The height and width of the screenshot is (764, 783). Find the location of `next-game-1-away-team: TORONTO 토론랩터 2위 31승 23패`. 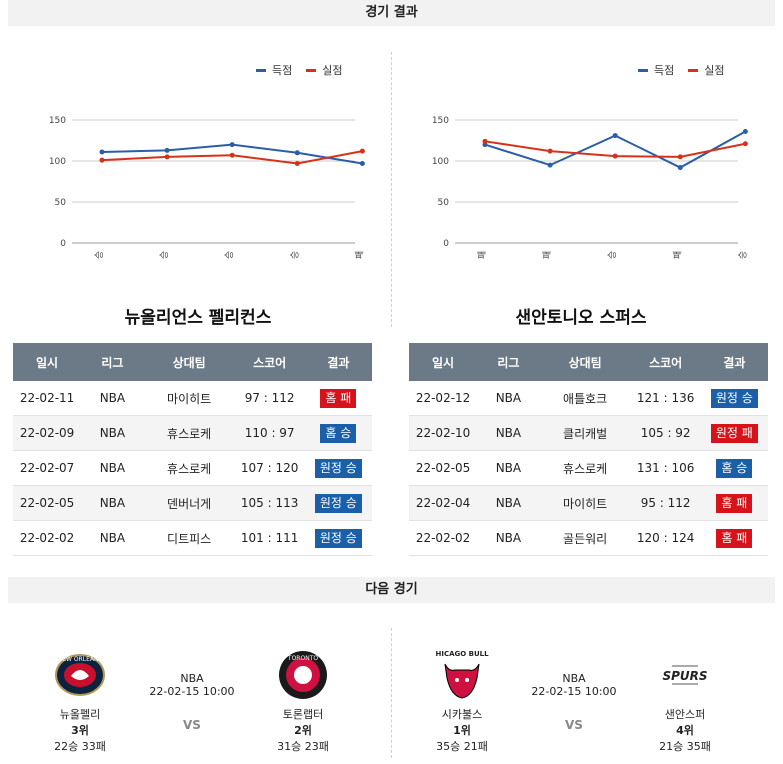

next-game-1-away-team: TORONTO 토론랩터 2위 31승 23패 is located at coordinates (303, 701).